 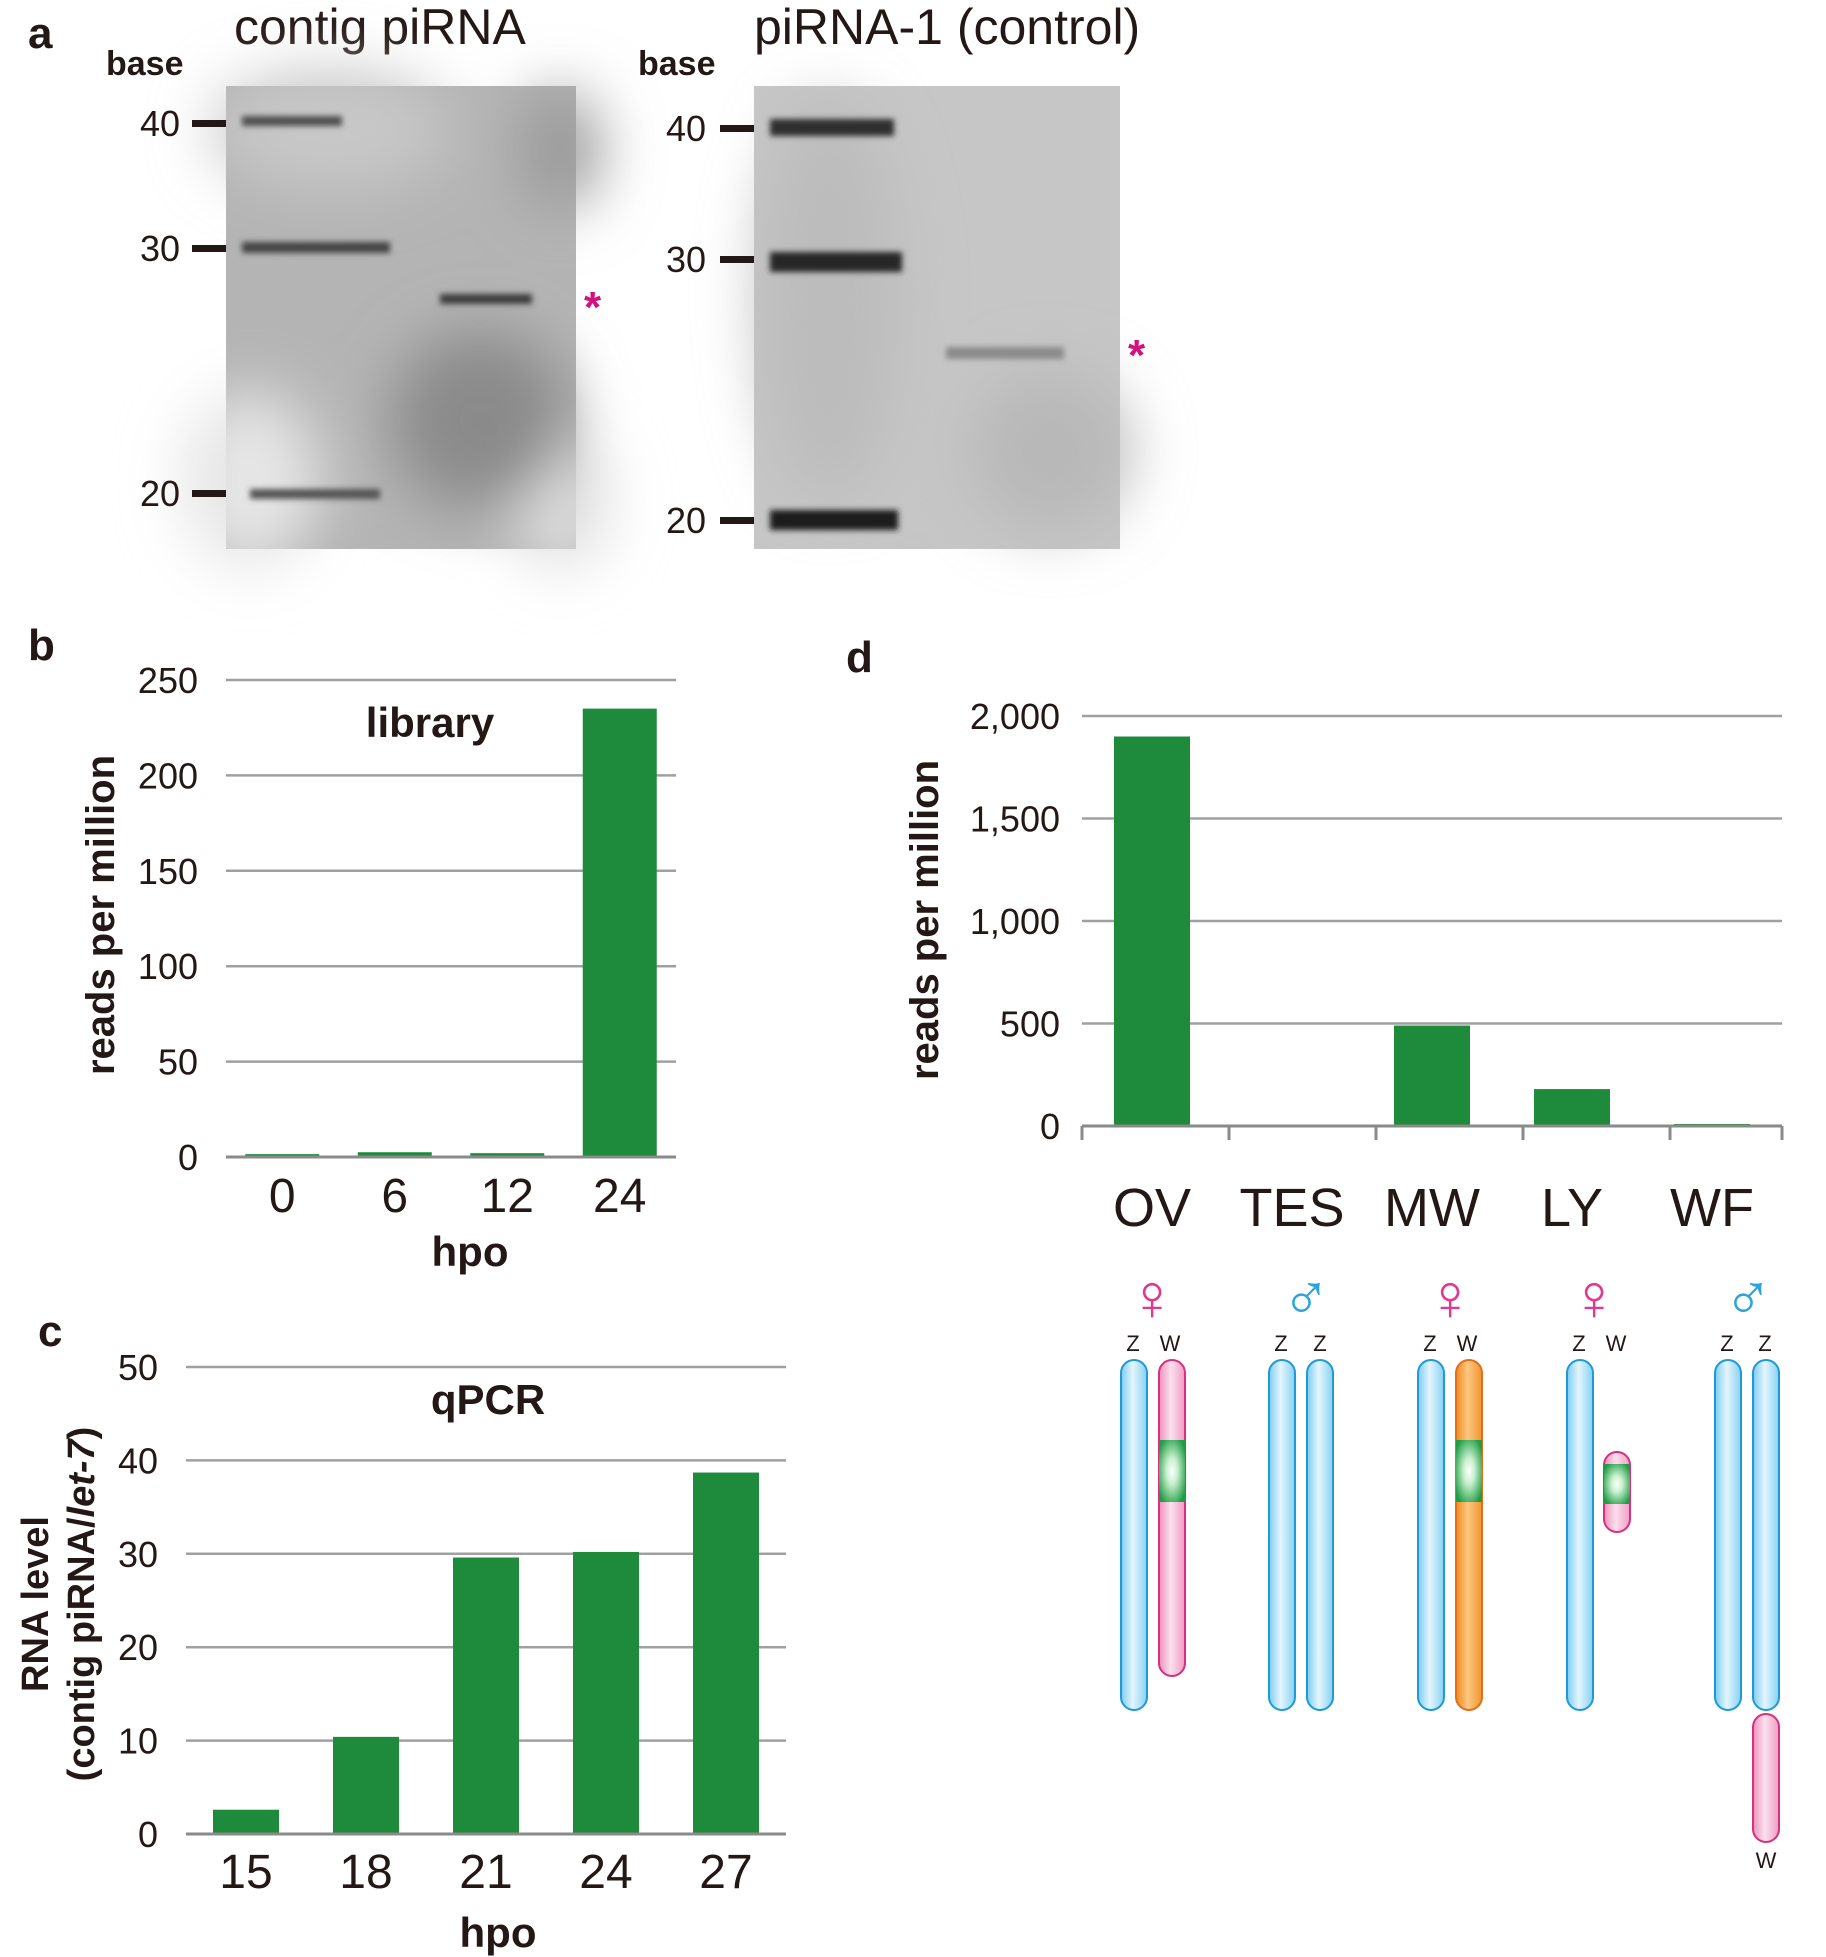 I want to click on y-tick-label: 1,000, so click(x=1015, y=921).